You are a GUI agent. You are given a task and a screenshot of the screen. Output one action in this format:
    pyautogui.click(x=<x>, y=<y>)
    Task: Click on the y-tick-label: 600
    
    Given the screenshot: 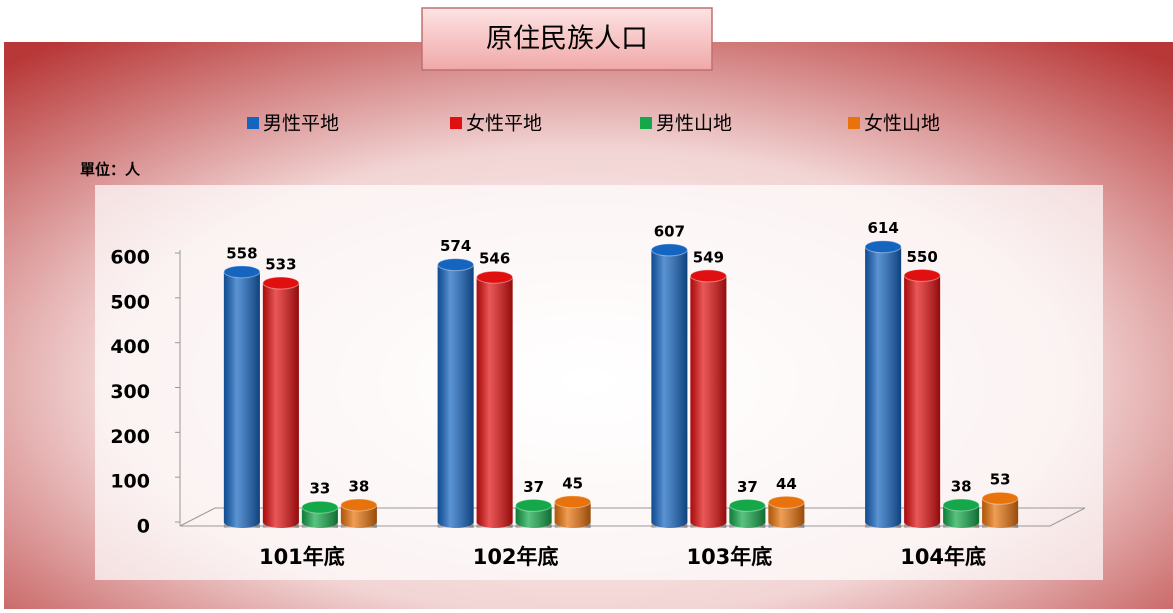 What is the action you would take?
    pyautogui.click(x=130, y=258)
    